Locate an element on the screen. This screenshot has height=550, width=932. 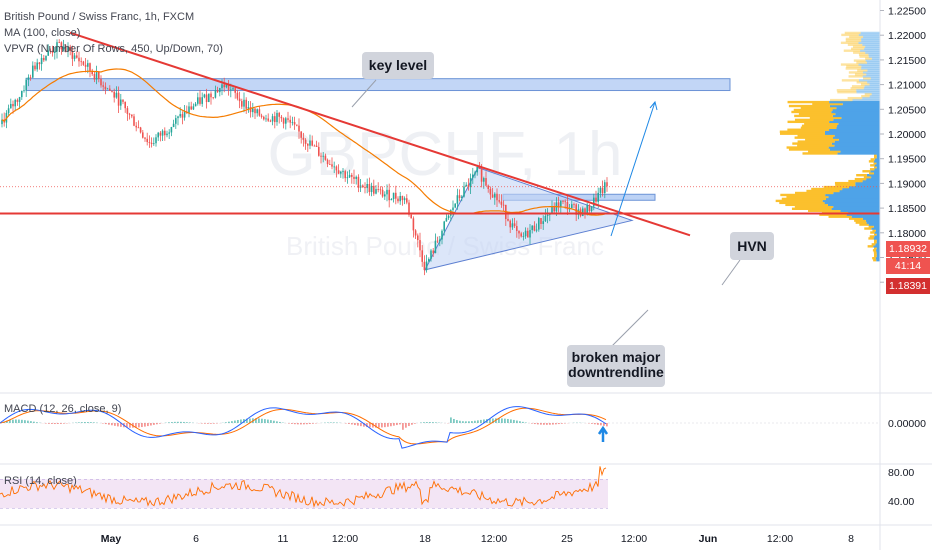
hvn-callout: HVN is located at coordinates (752, 246).